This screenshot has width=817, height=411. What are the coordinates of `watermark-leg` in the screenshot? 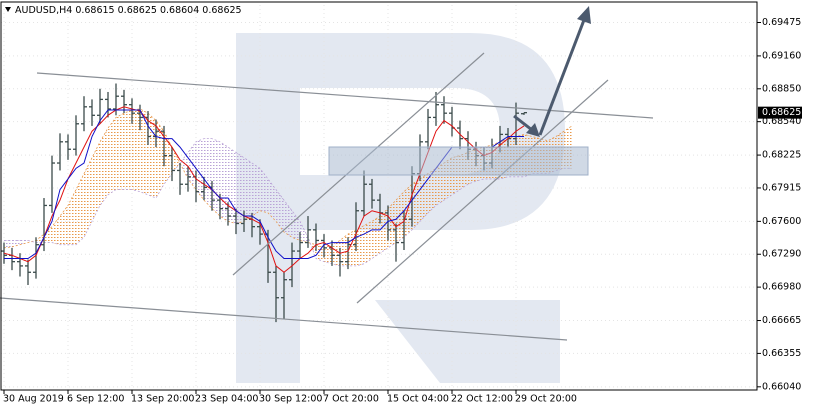 It's located at (467, 341).